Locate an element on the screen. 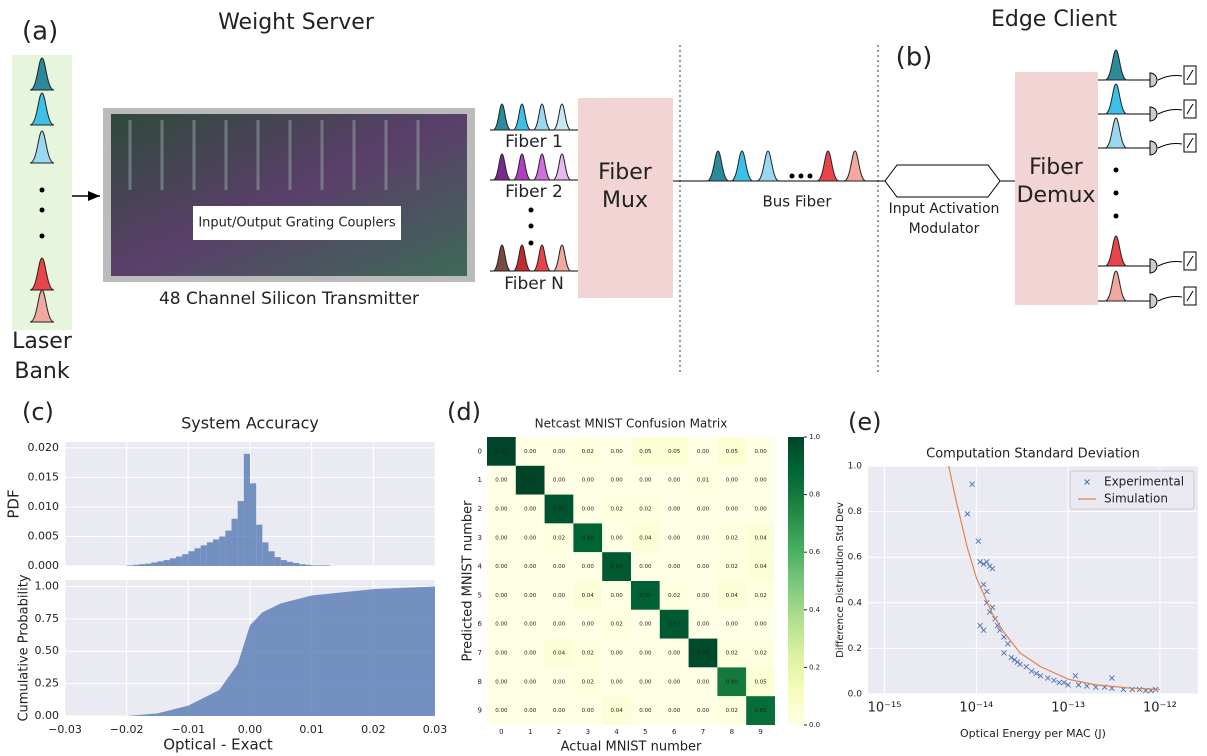 Image resolution: width=1207 pixels, height=756 pixels. colorbar-label: 0.2 is located at coordinates (814, 667).